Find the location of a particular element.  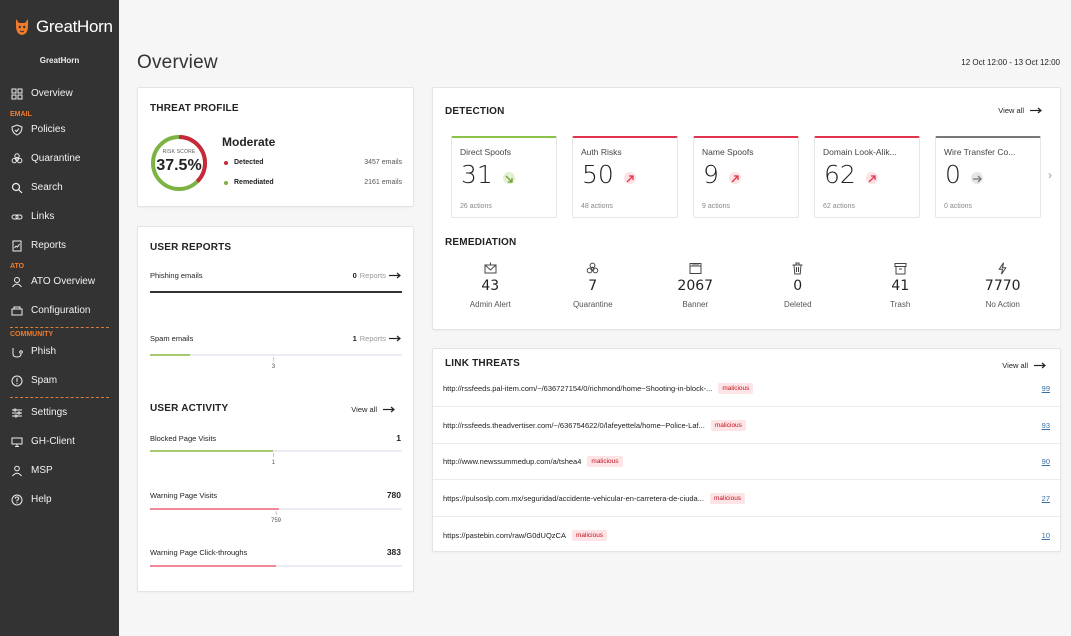

mail-alert-icon is located at coordinates (490, 268).